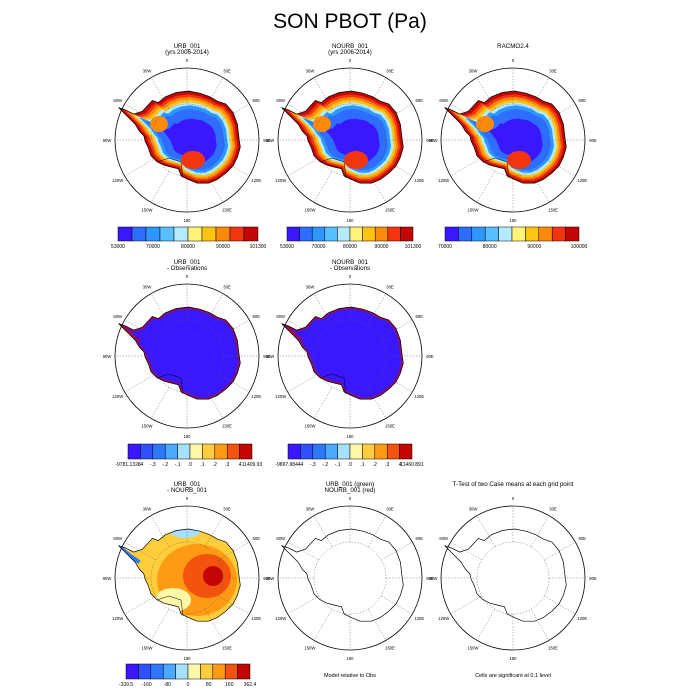  Describe the element at coordinates (126, 685) in the screenshot. I see `colorbar-tick-label: -339.5` at that location.